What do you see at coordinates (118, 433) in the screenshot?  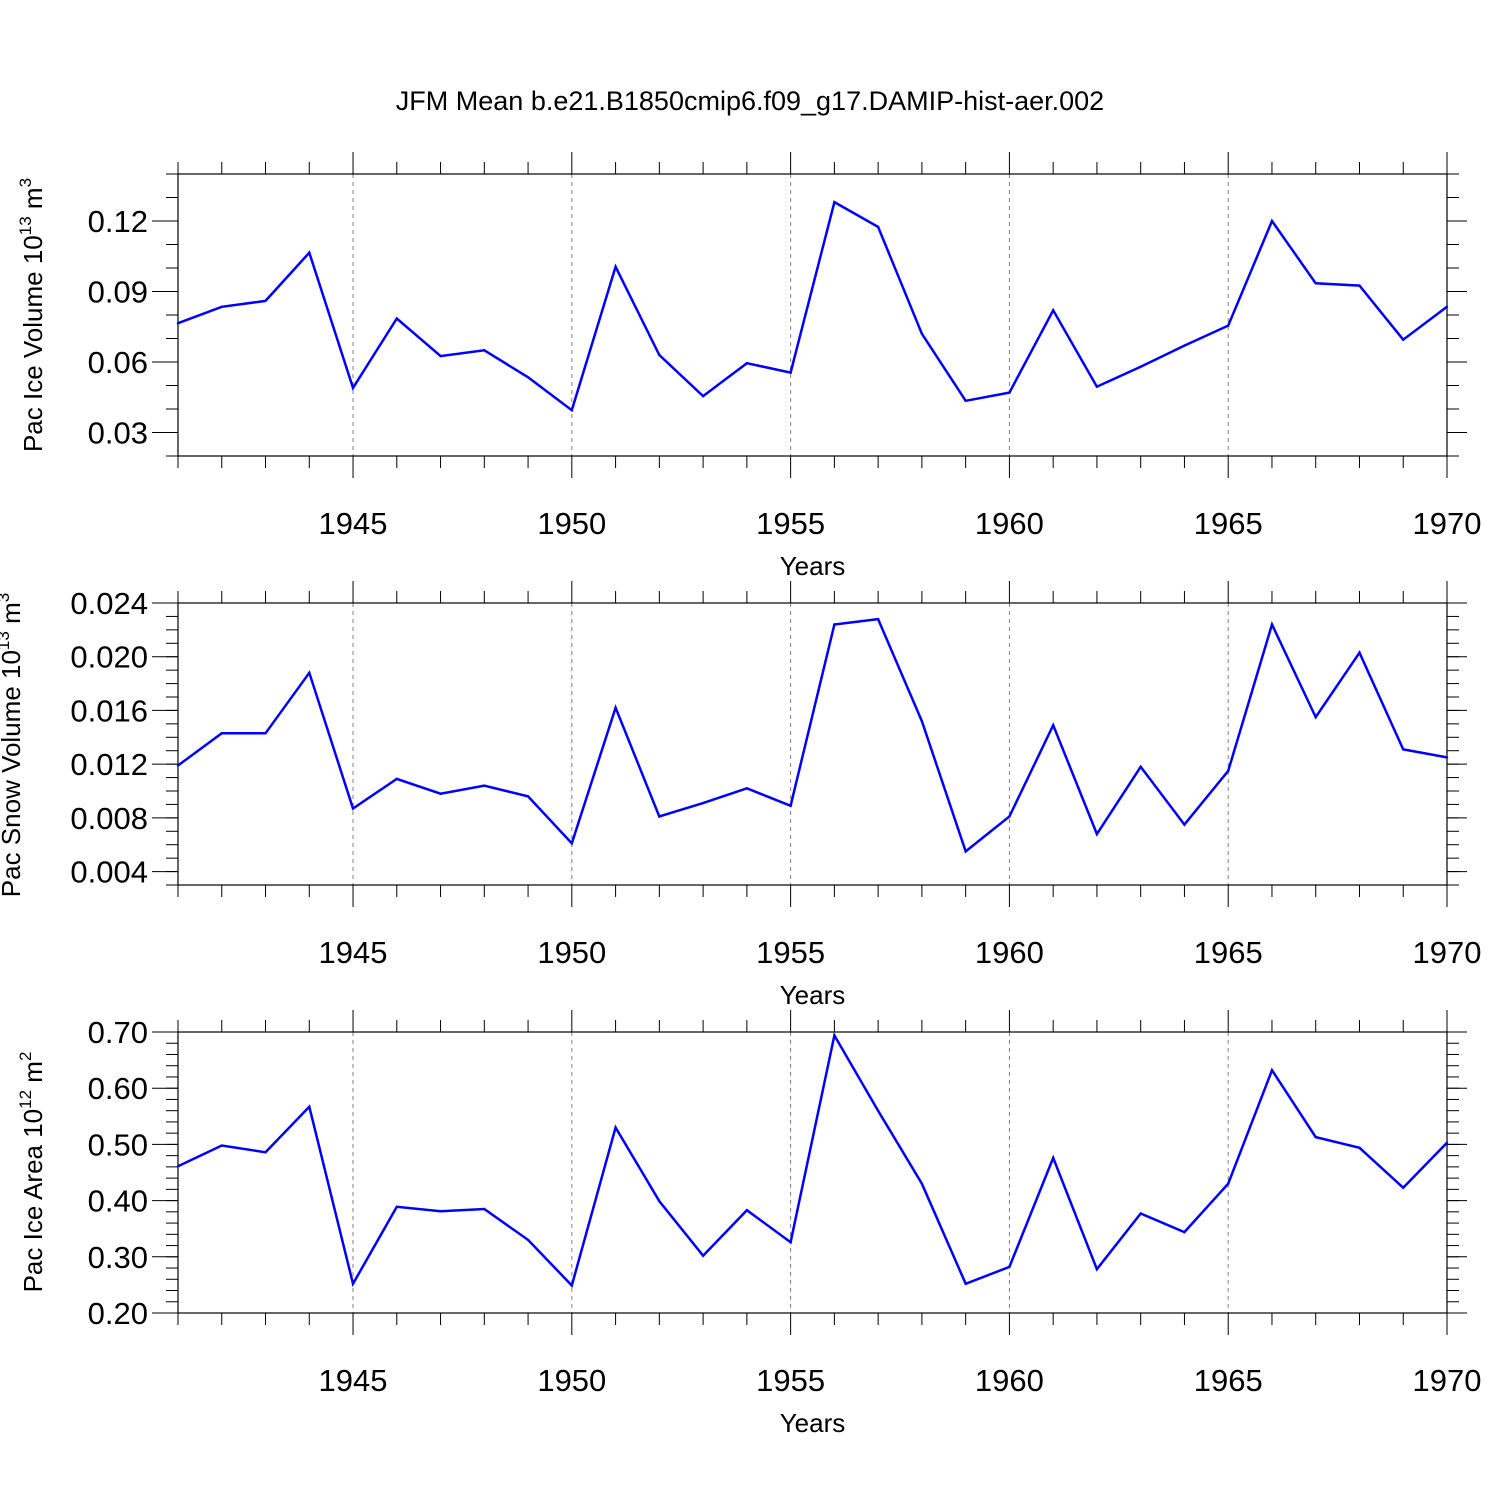 I see `y-tick-label: 0.03` at bounding box center [118, 433].